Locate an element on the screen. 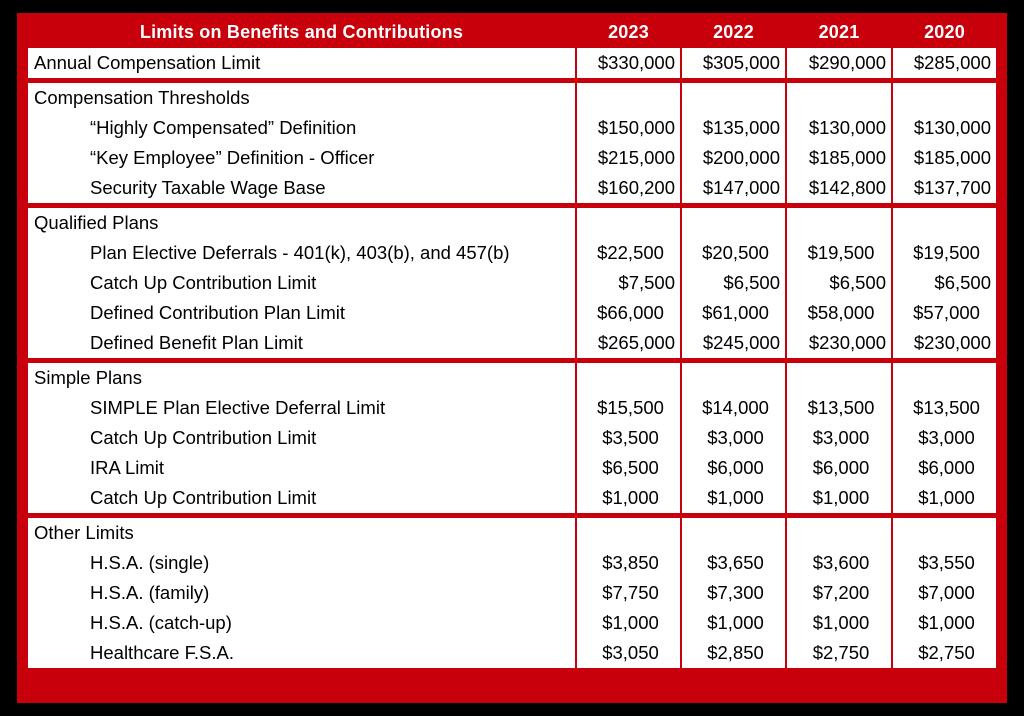 The image size is (1024, 716). section-title: Simple Plans is located at coordinates (301, 378).